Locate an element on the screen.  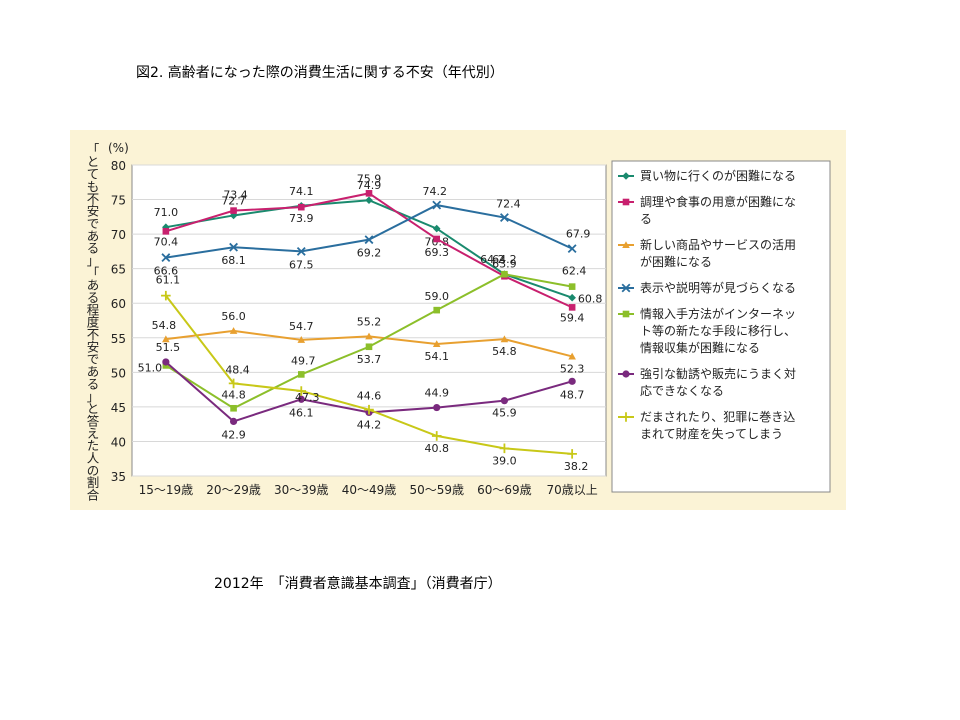
series-1-data-label: 74.9 is located at coordinates (369, 185).